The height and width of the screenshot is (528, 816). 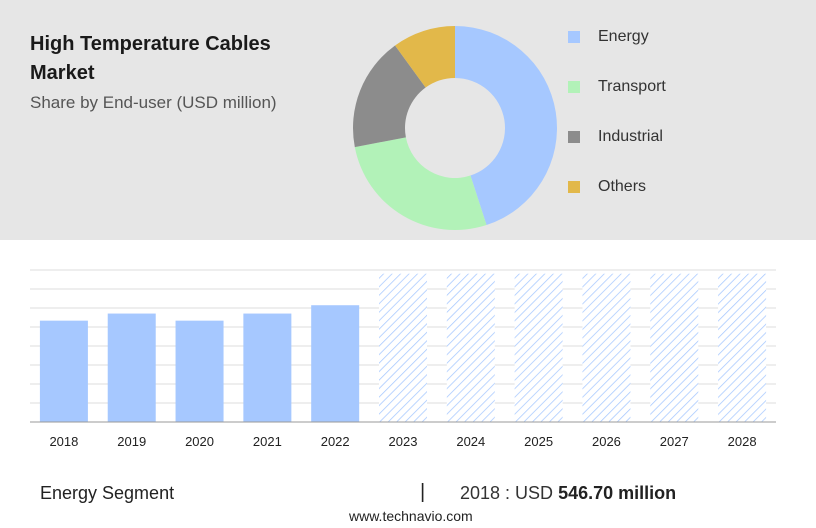 What do you see at coordinates (742, 347) in the screenshot?
I see `forecast-bar-2028` at bounding box center [742, 347].